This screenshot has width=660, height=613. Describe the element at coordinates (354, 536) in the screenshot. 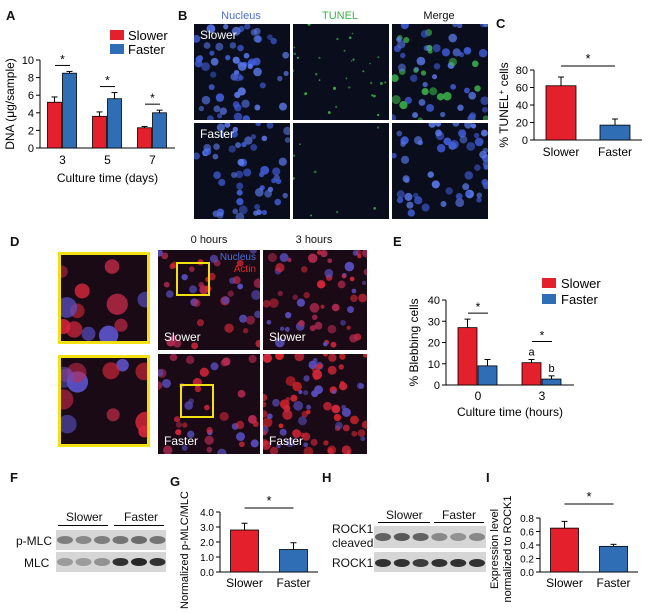

I see `blot-h-band-label-cleaved: ROCK1- cleaved` at that location.